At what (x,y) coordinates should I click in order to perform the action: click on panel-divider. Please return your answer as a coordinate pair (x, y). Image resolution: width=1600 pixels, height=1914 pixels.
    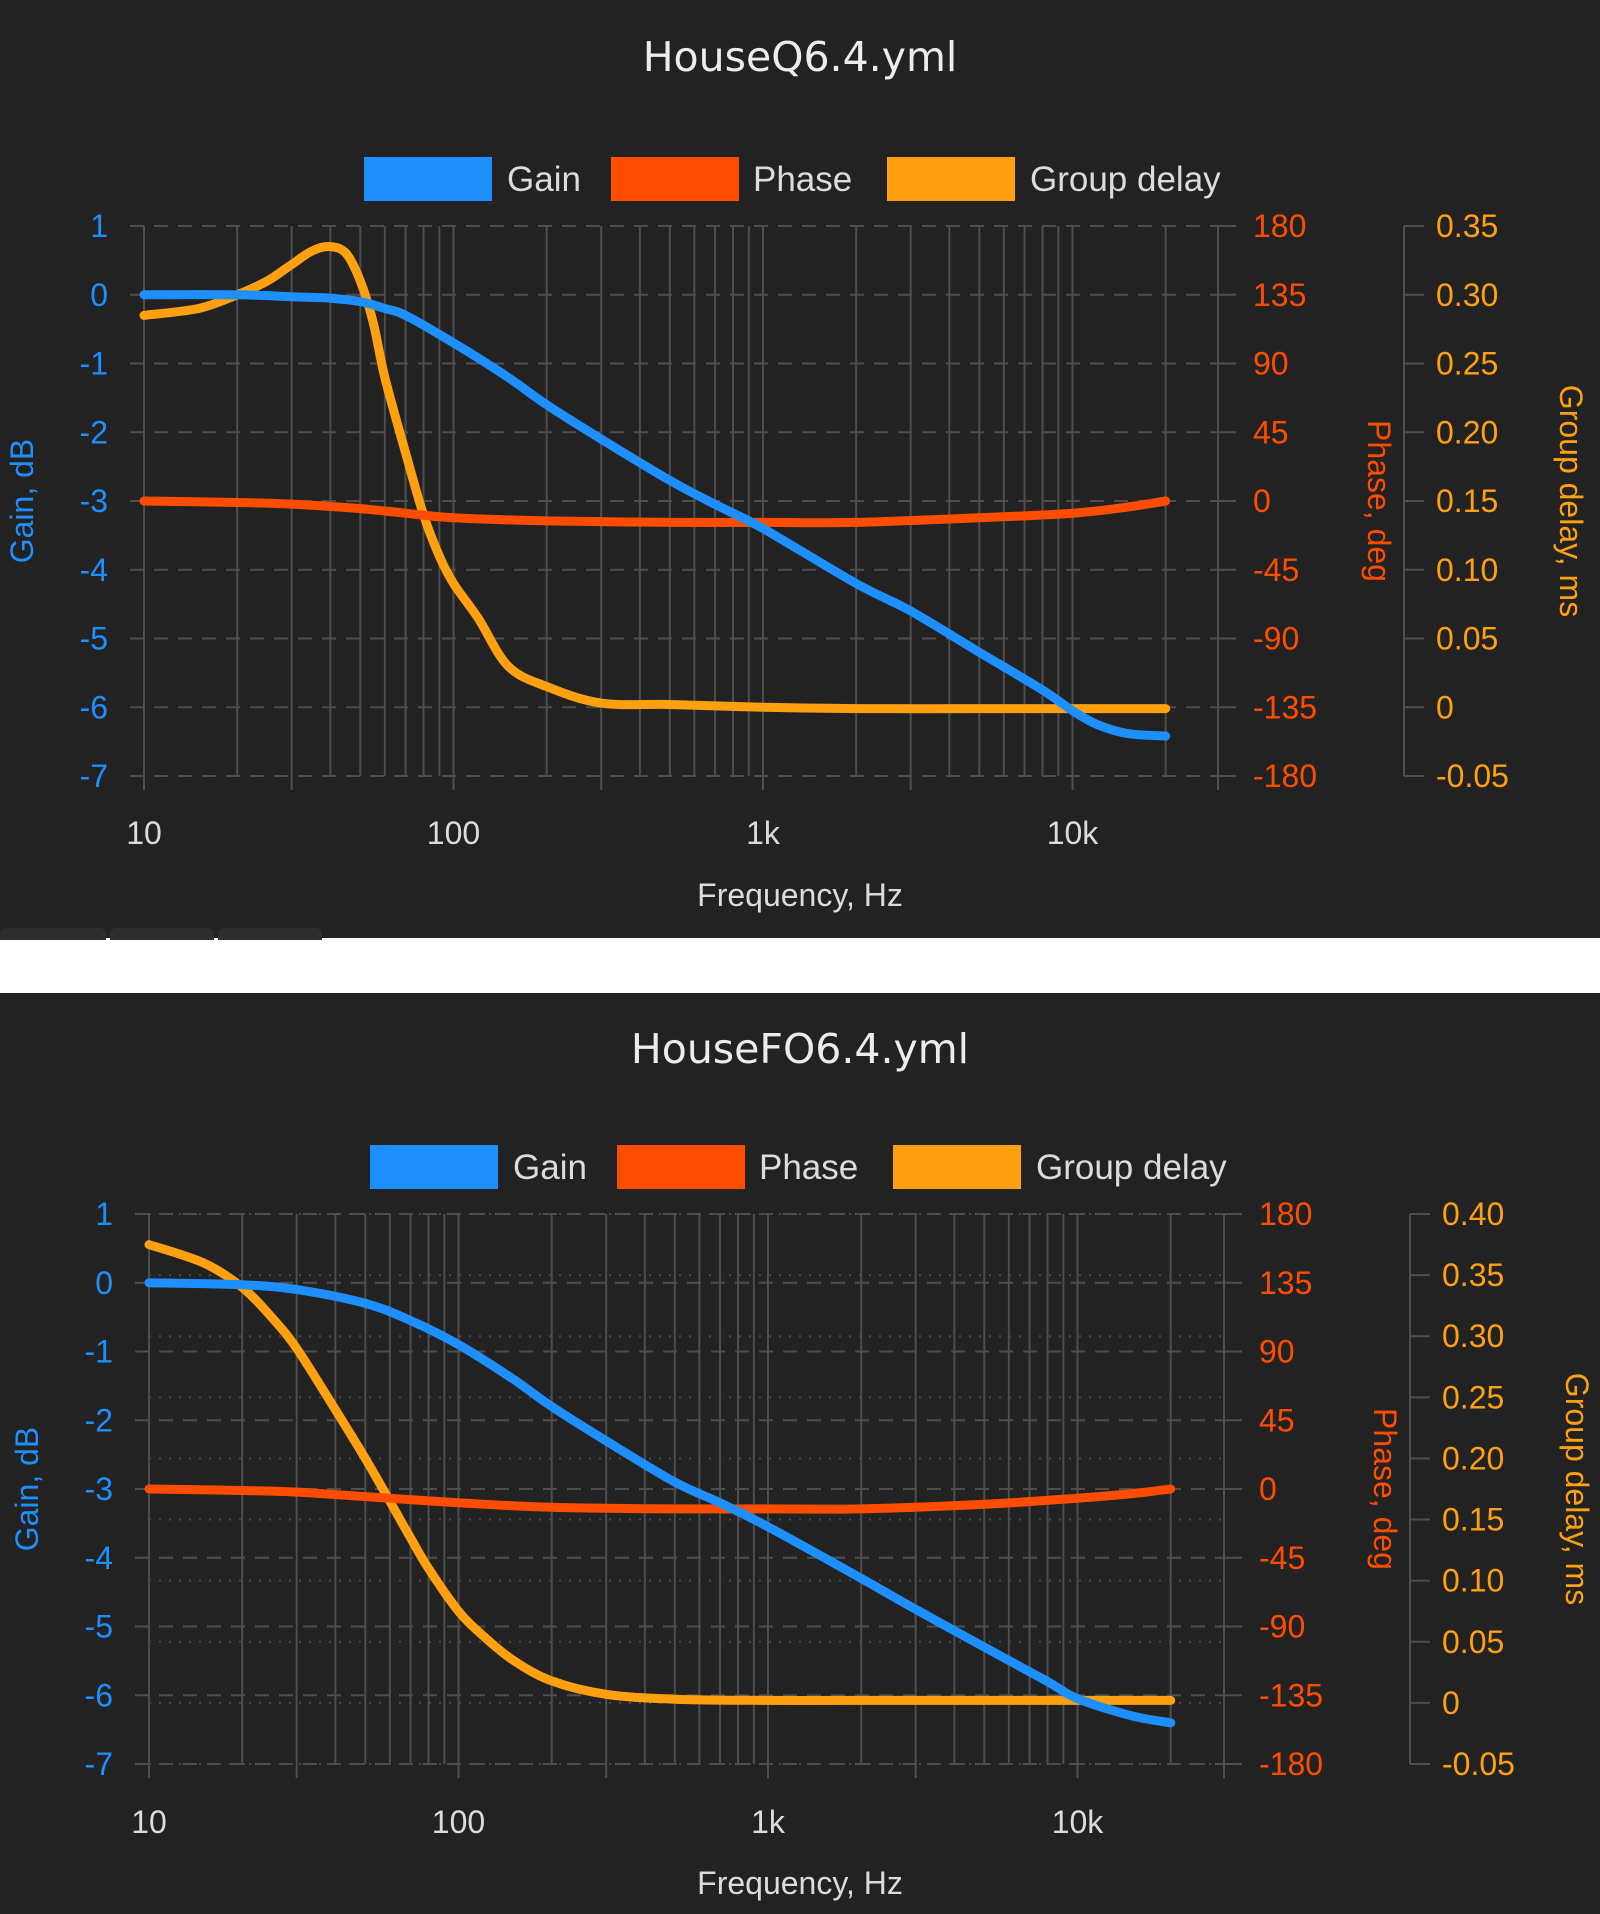
    Looking at the image, I should click on (800, 965).